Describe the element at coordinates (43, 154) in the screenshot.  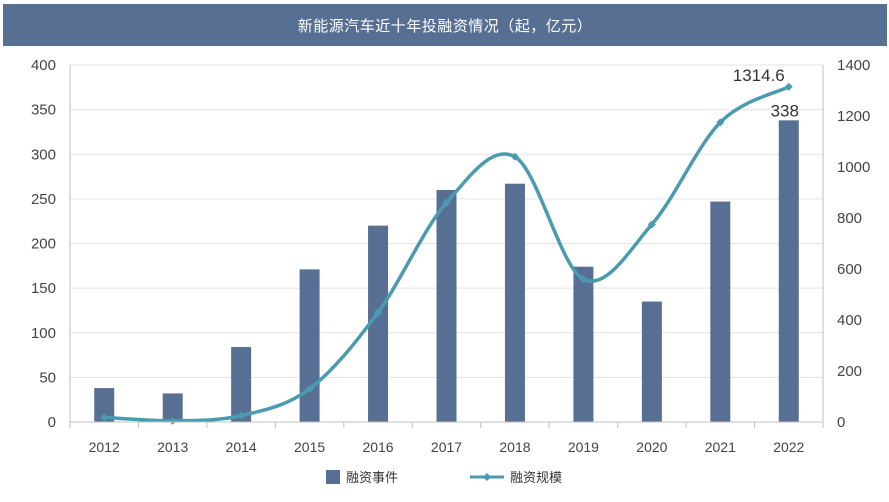
I see `y-left-tick-label: 300` at that location.